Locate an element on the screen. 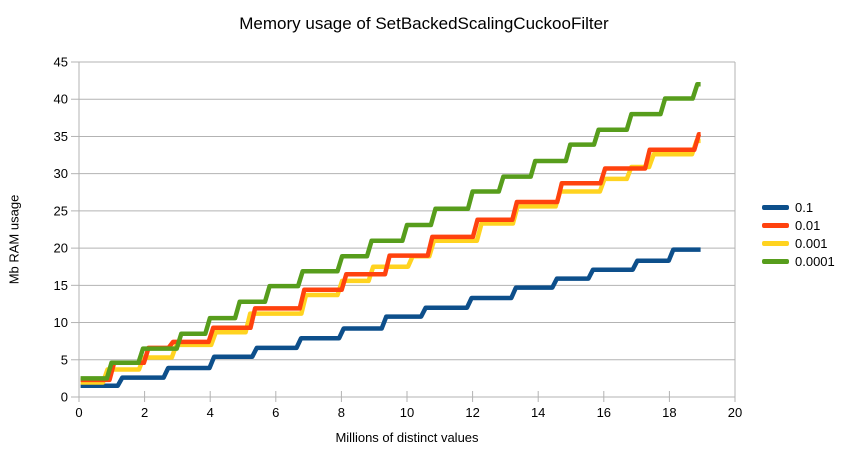  x-tick-label-12: 12 is located at coordinates (472, 412).